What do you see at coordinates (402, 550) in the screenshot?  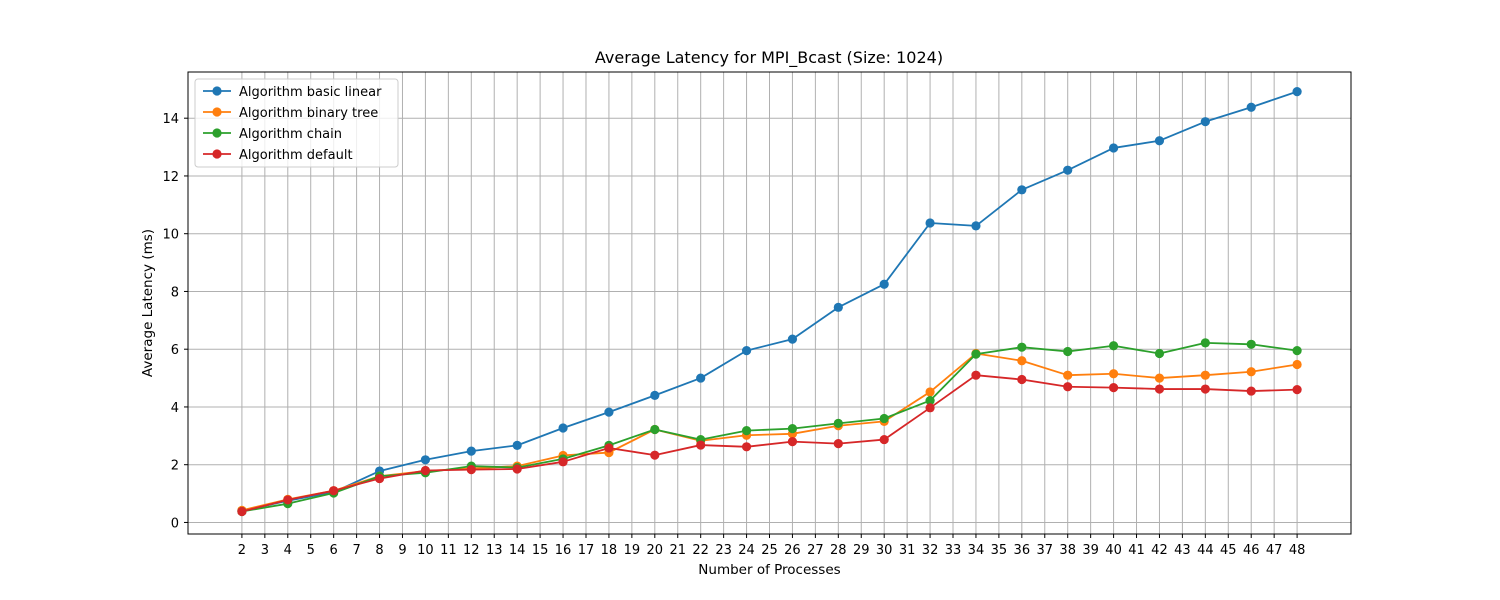 I see `x-tick-label: 9` at bounding box center [402, 550].